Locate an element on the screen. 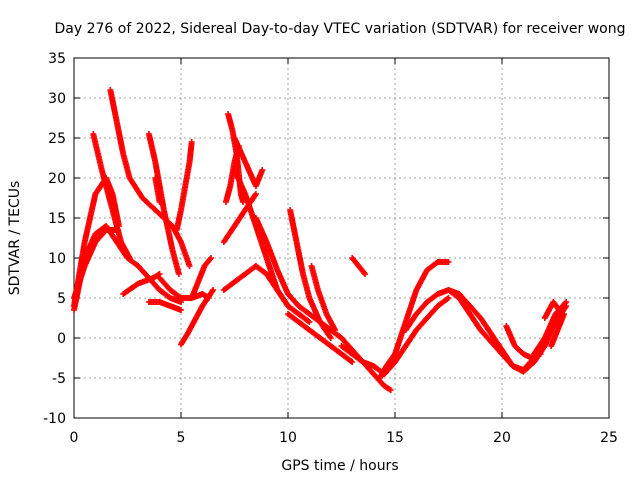  y-tick-label: 35 is located at coordinates (57, 59).